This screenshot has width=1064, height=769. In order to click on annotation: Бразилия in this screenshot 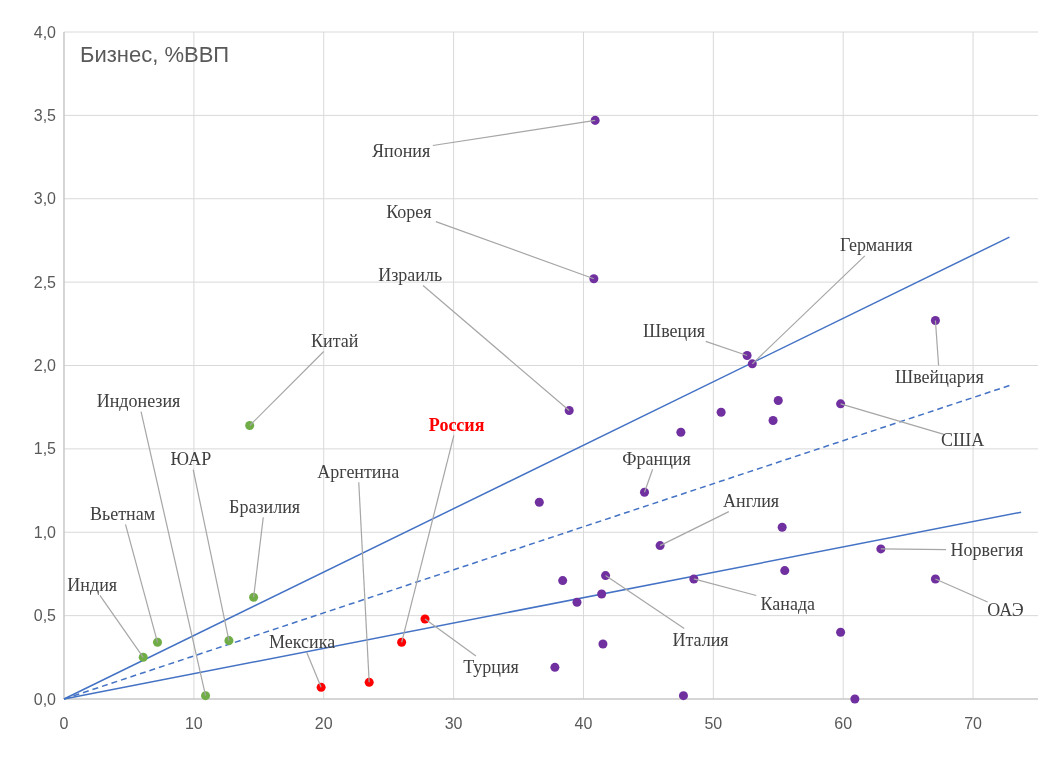, I will do `click(265, 506)`.